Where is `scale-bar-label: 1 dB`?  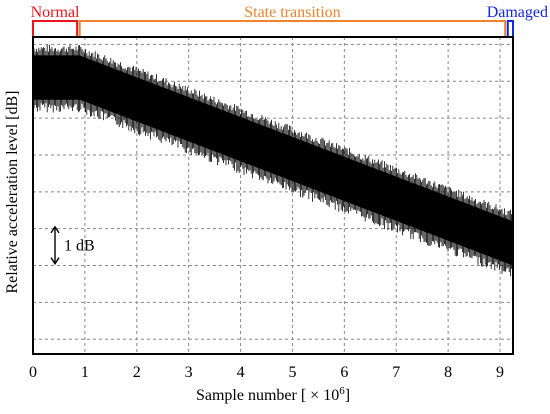
scale-bar-label: 1 dB is located at coordinates (79, 245).